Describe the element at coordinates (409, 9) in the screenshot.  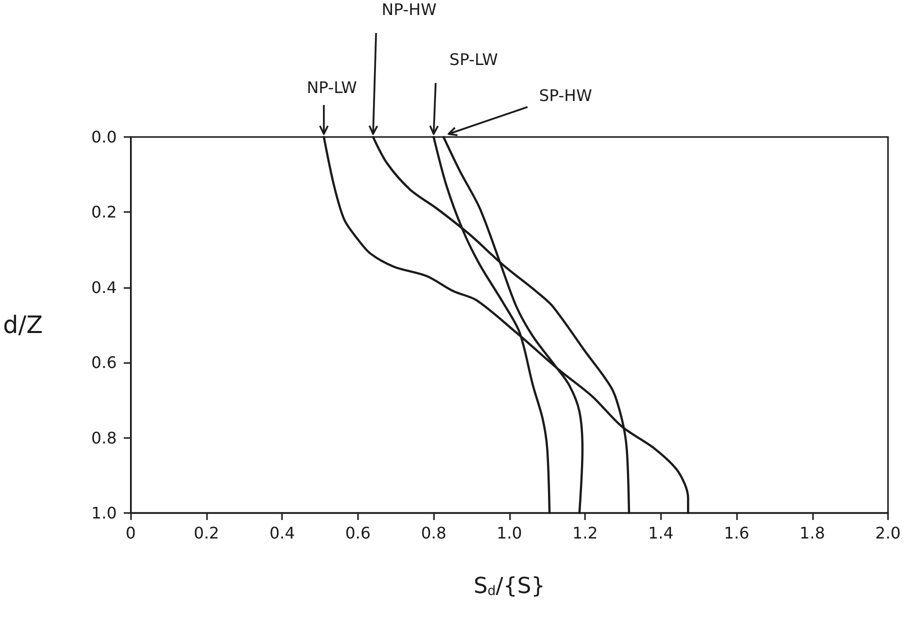
I see `text: NP-HW` at that location.